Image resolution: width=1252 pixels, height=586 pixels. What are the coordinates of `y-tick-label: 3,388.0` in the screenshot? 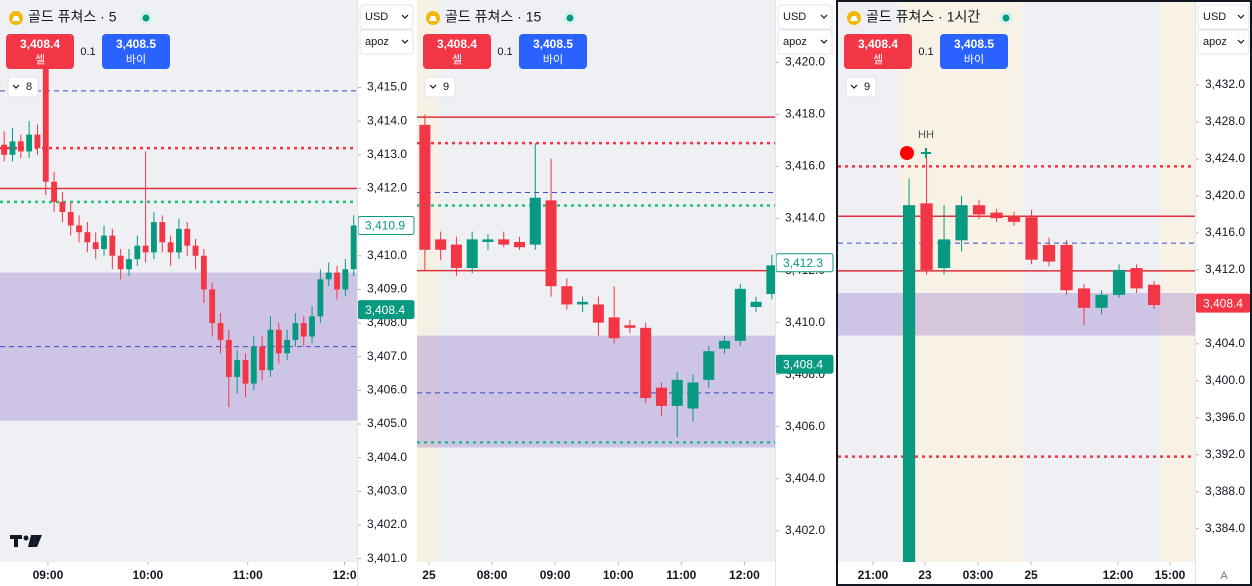 It's located at (1225, 491).